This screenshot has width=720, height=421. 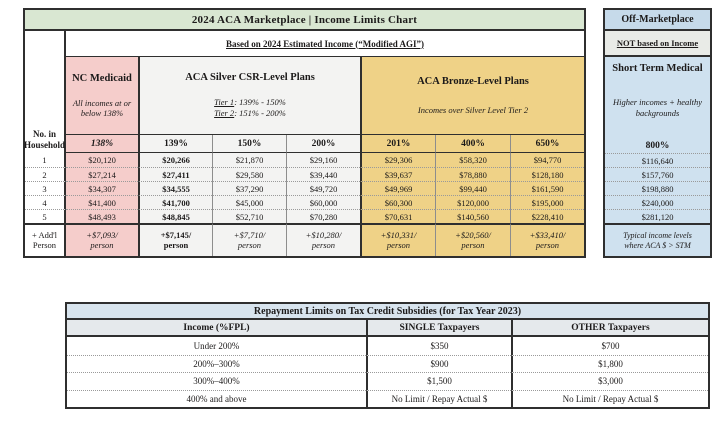 I want to click on repayment-header-other: OTHER Taxpayers, so click(x=609, y=328).